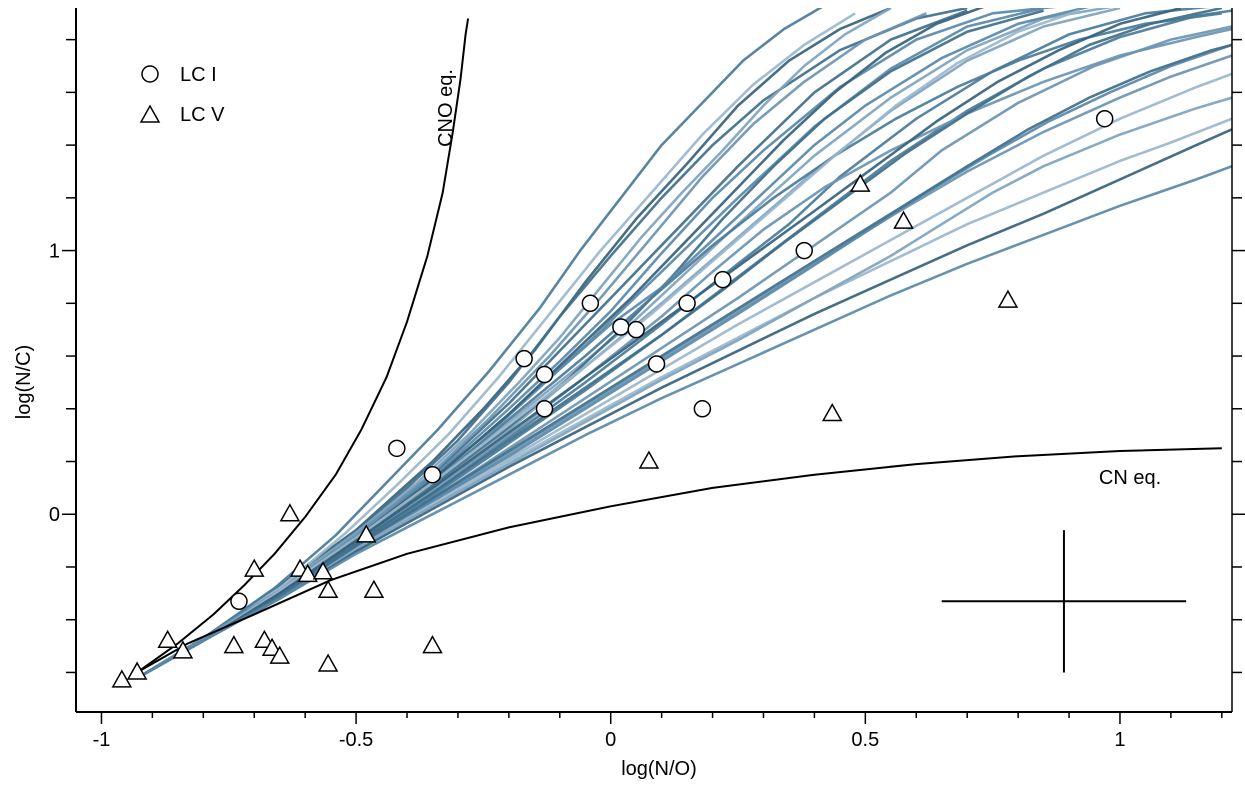  What do you see at coordinates (198, 75) in the screenshot?
I see `legend-label-lc-i: LC I` at bounding box center [198, 75].